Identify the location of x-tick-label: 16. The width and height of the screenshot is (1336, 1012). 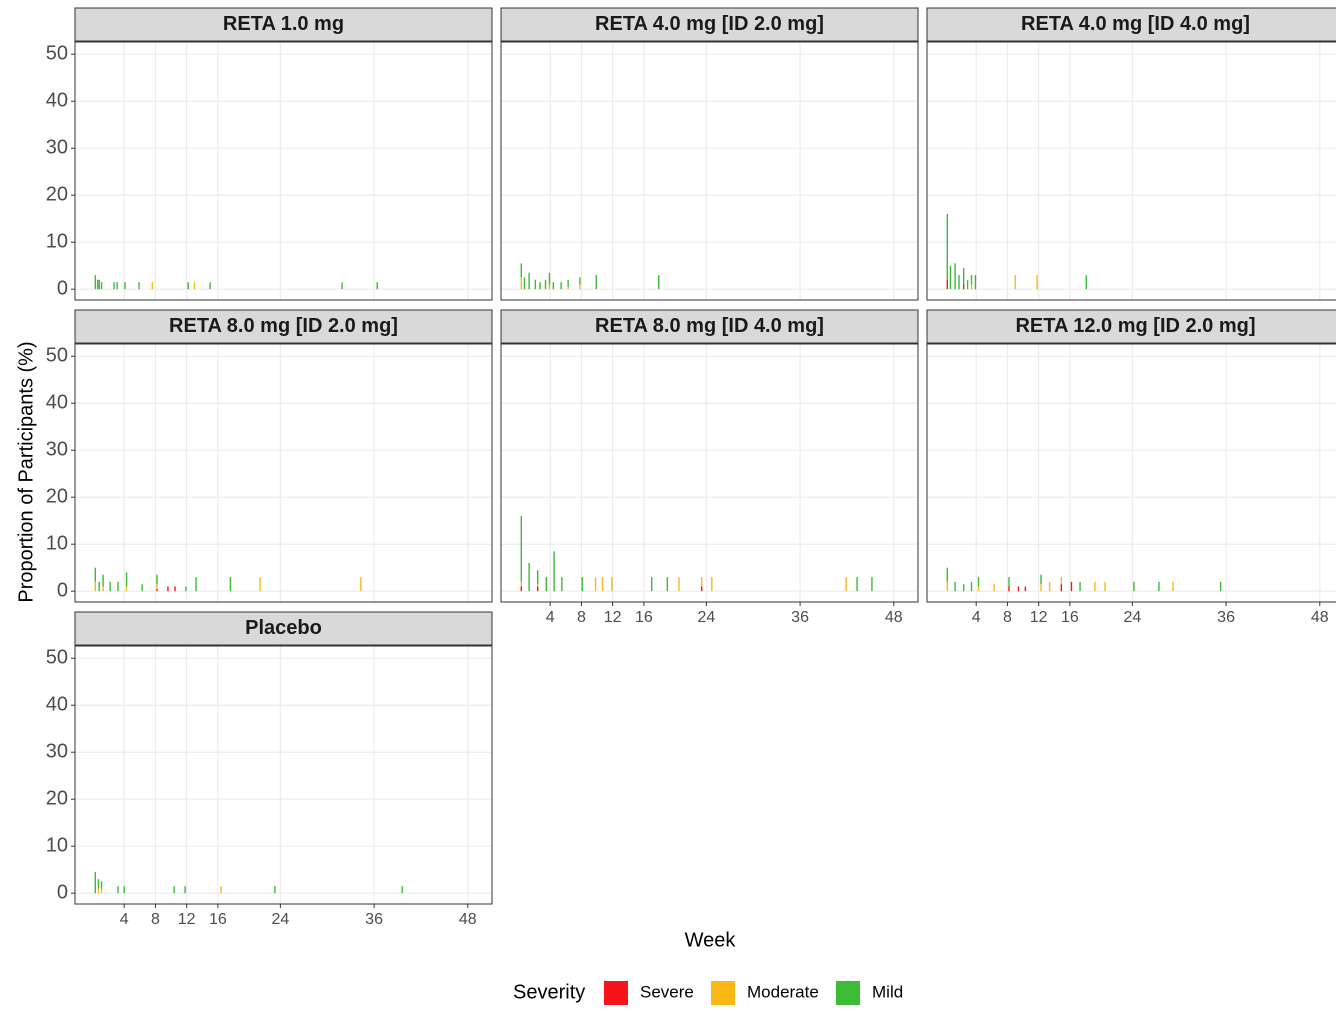
(1070, 617).